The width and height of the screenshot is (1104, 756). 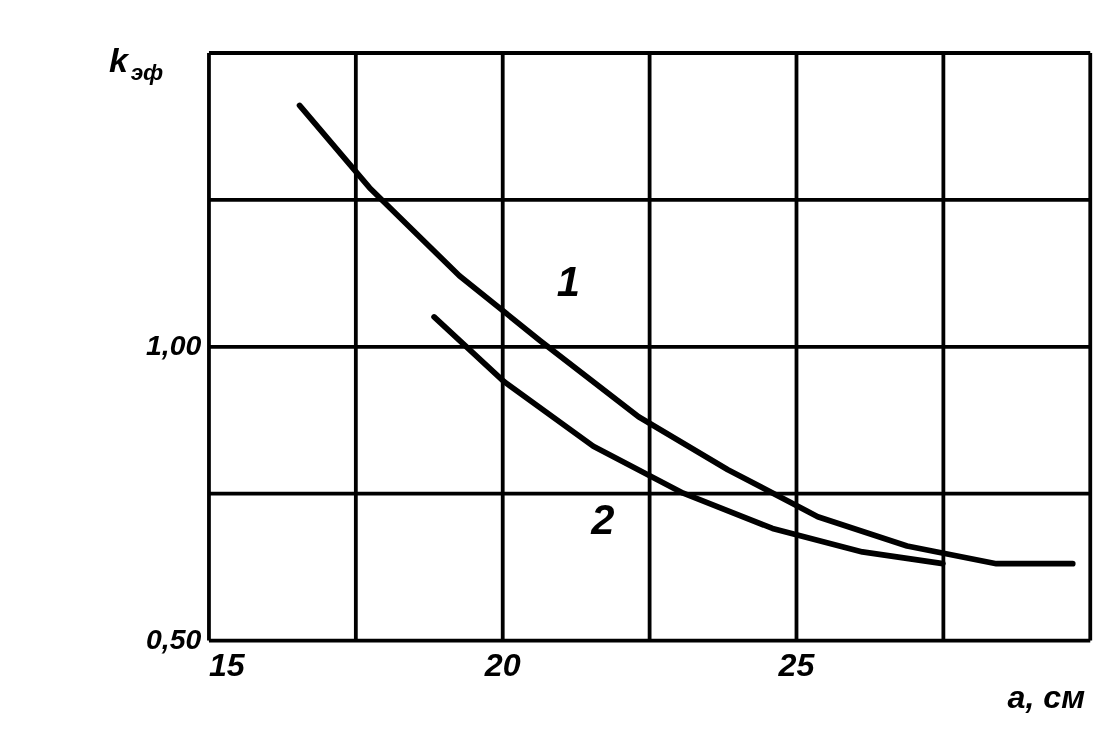 I want to click on x-tick-label: 25, so click(x=796, y=664).